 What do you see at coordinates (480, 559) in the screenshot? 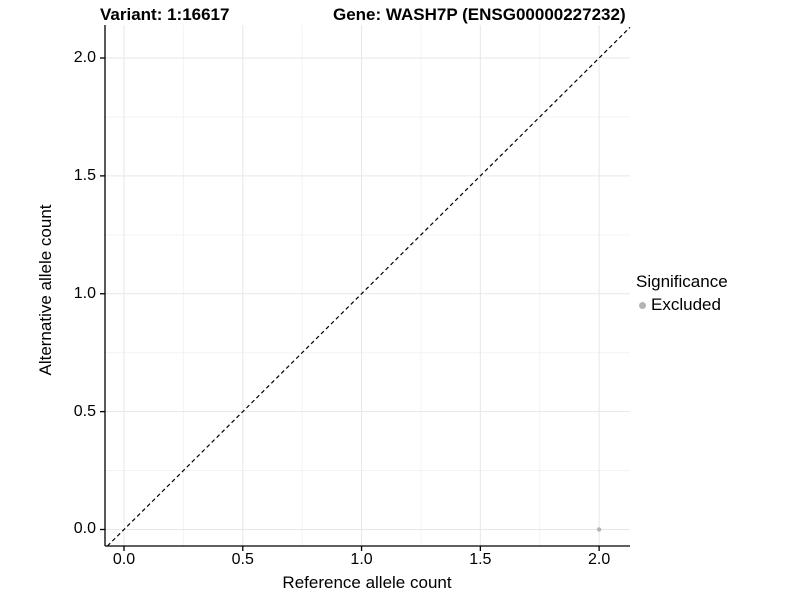
I see `x-tick-label: 1.5` at bounding box center [480, 559].